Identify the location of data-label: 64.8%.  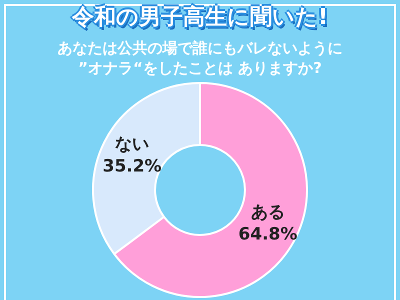
(268, 234).